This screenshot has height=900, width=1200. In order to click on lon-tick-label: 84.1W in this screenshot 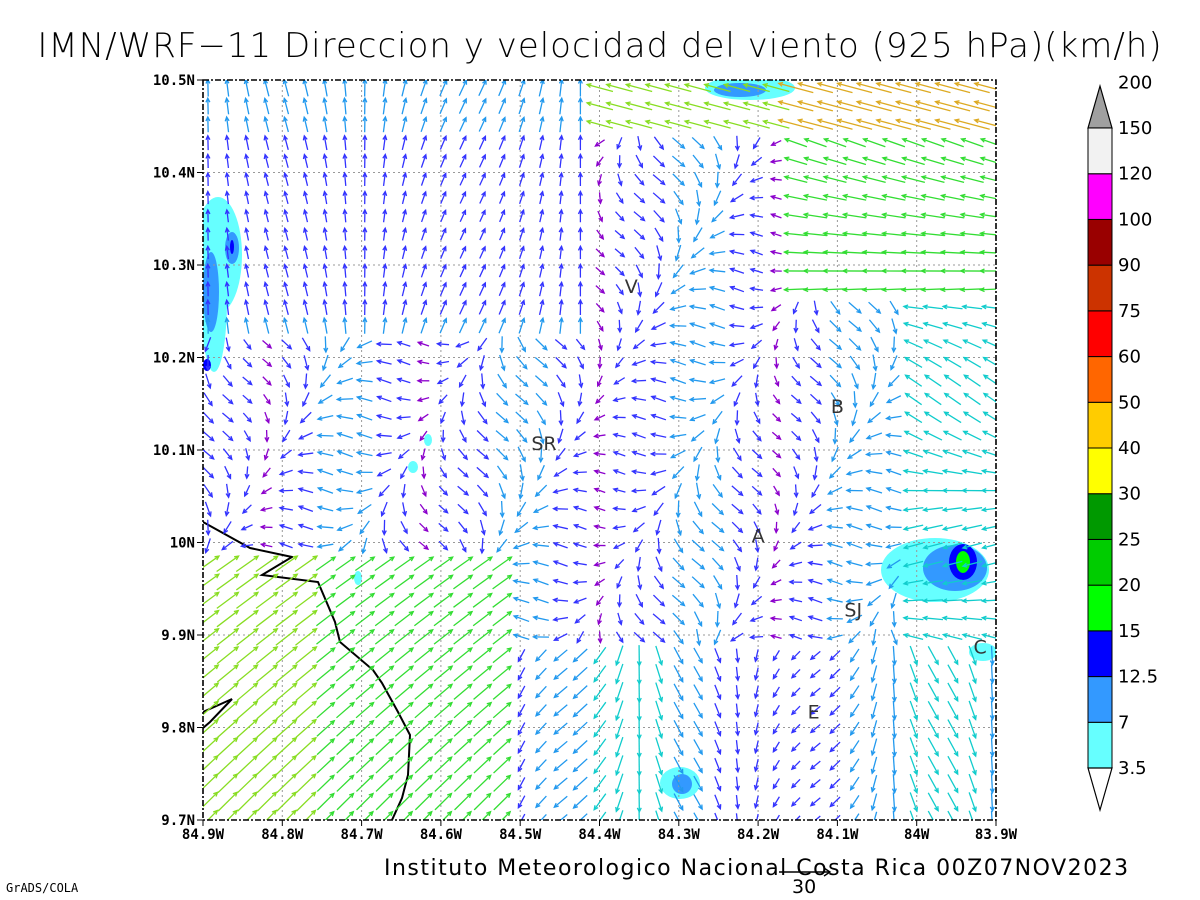, I will do `click(837, 835)`.